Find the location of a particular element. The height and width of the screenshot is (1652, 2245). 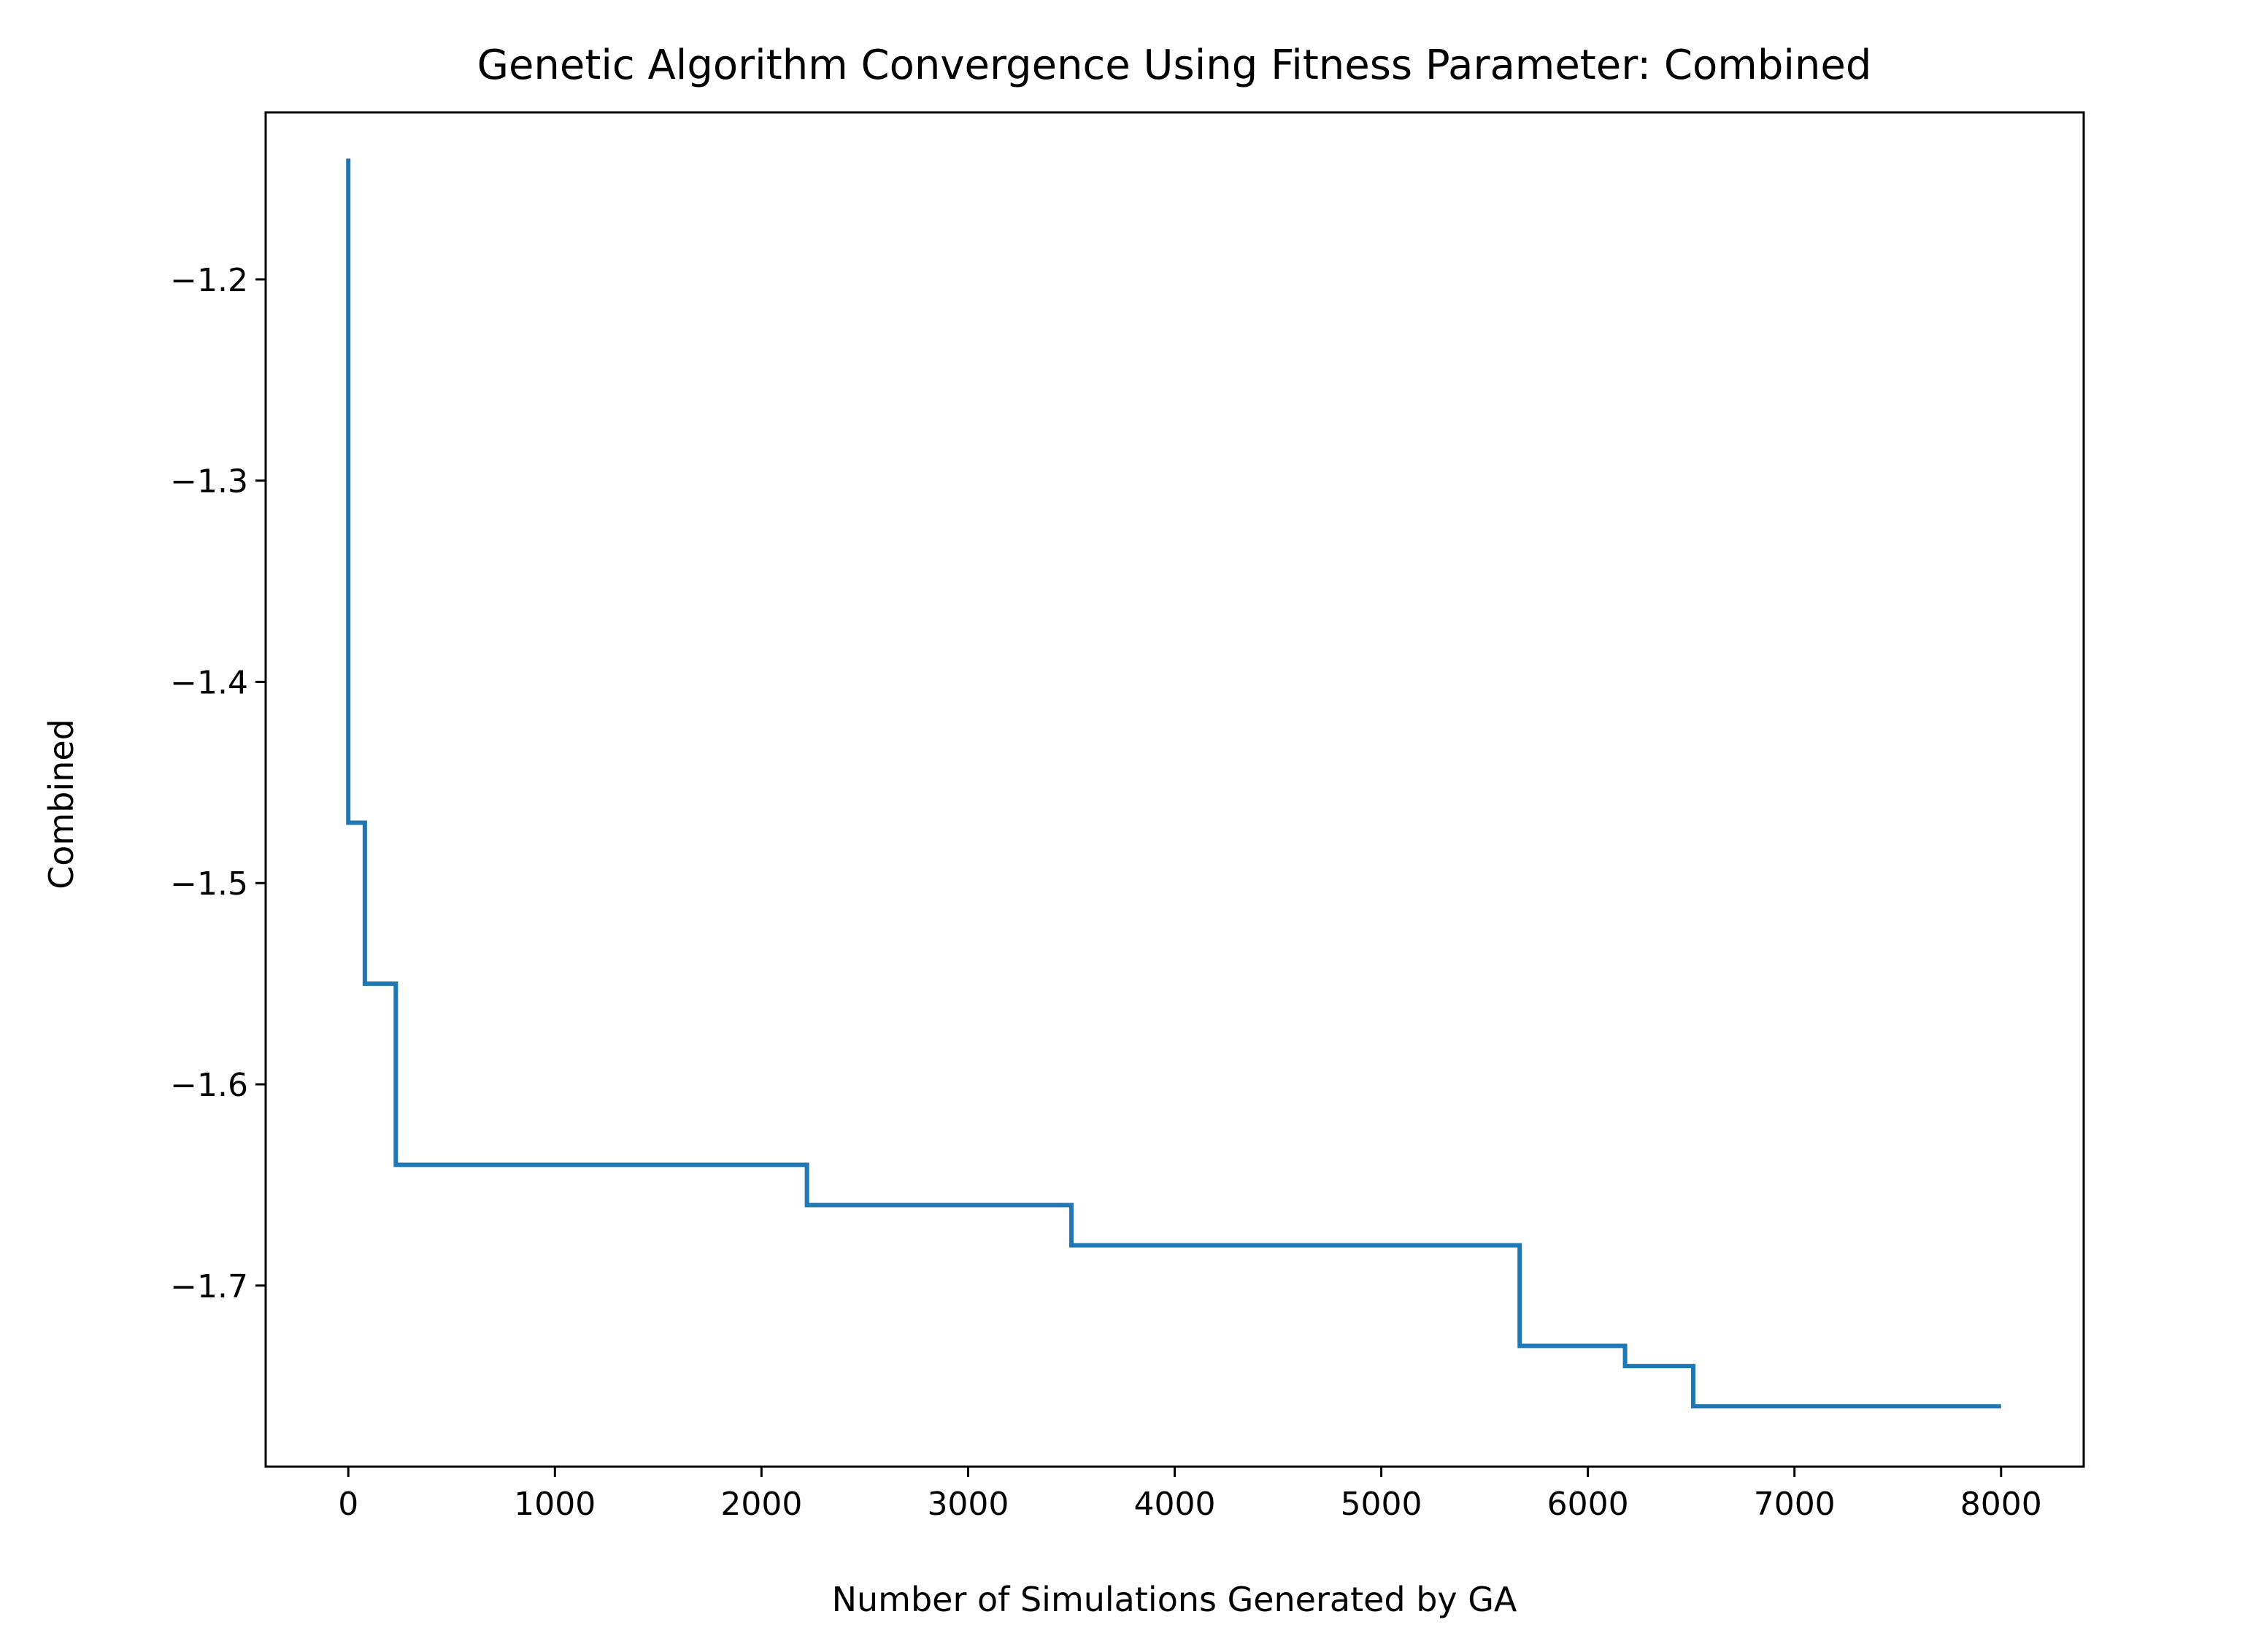

x-tick-label: 7000 is located at coordinates (1795, 1505).